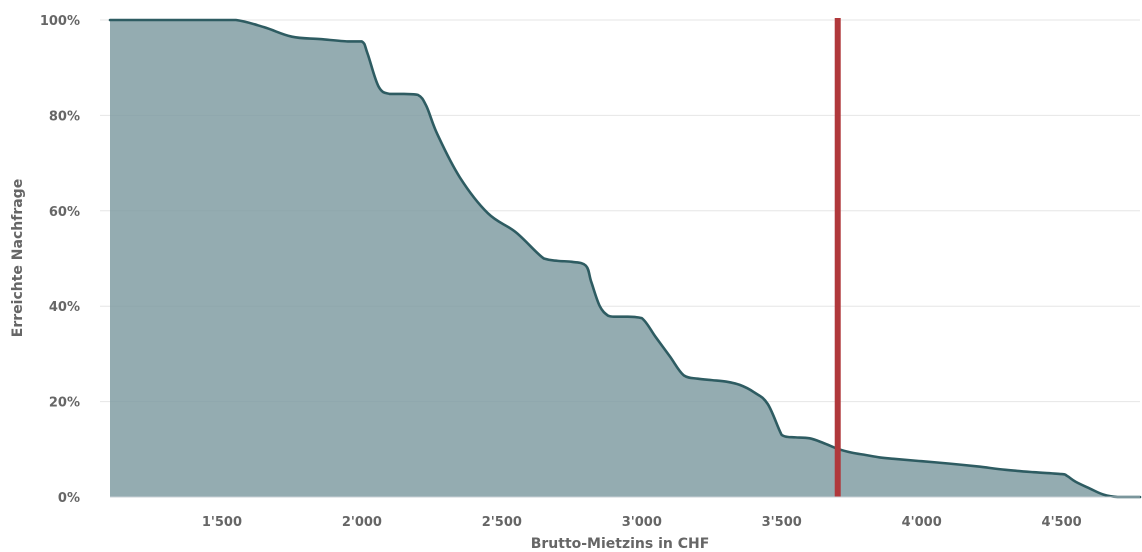  I want to click on y-tick-label: 60%, so click(64, 212).